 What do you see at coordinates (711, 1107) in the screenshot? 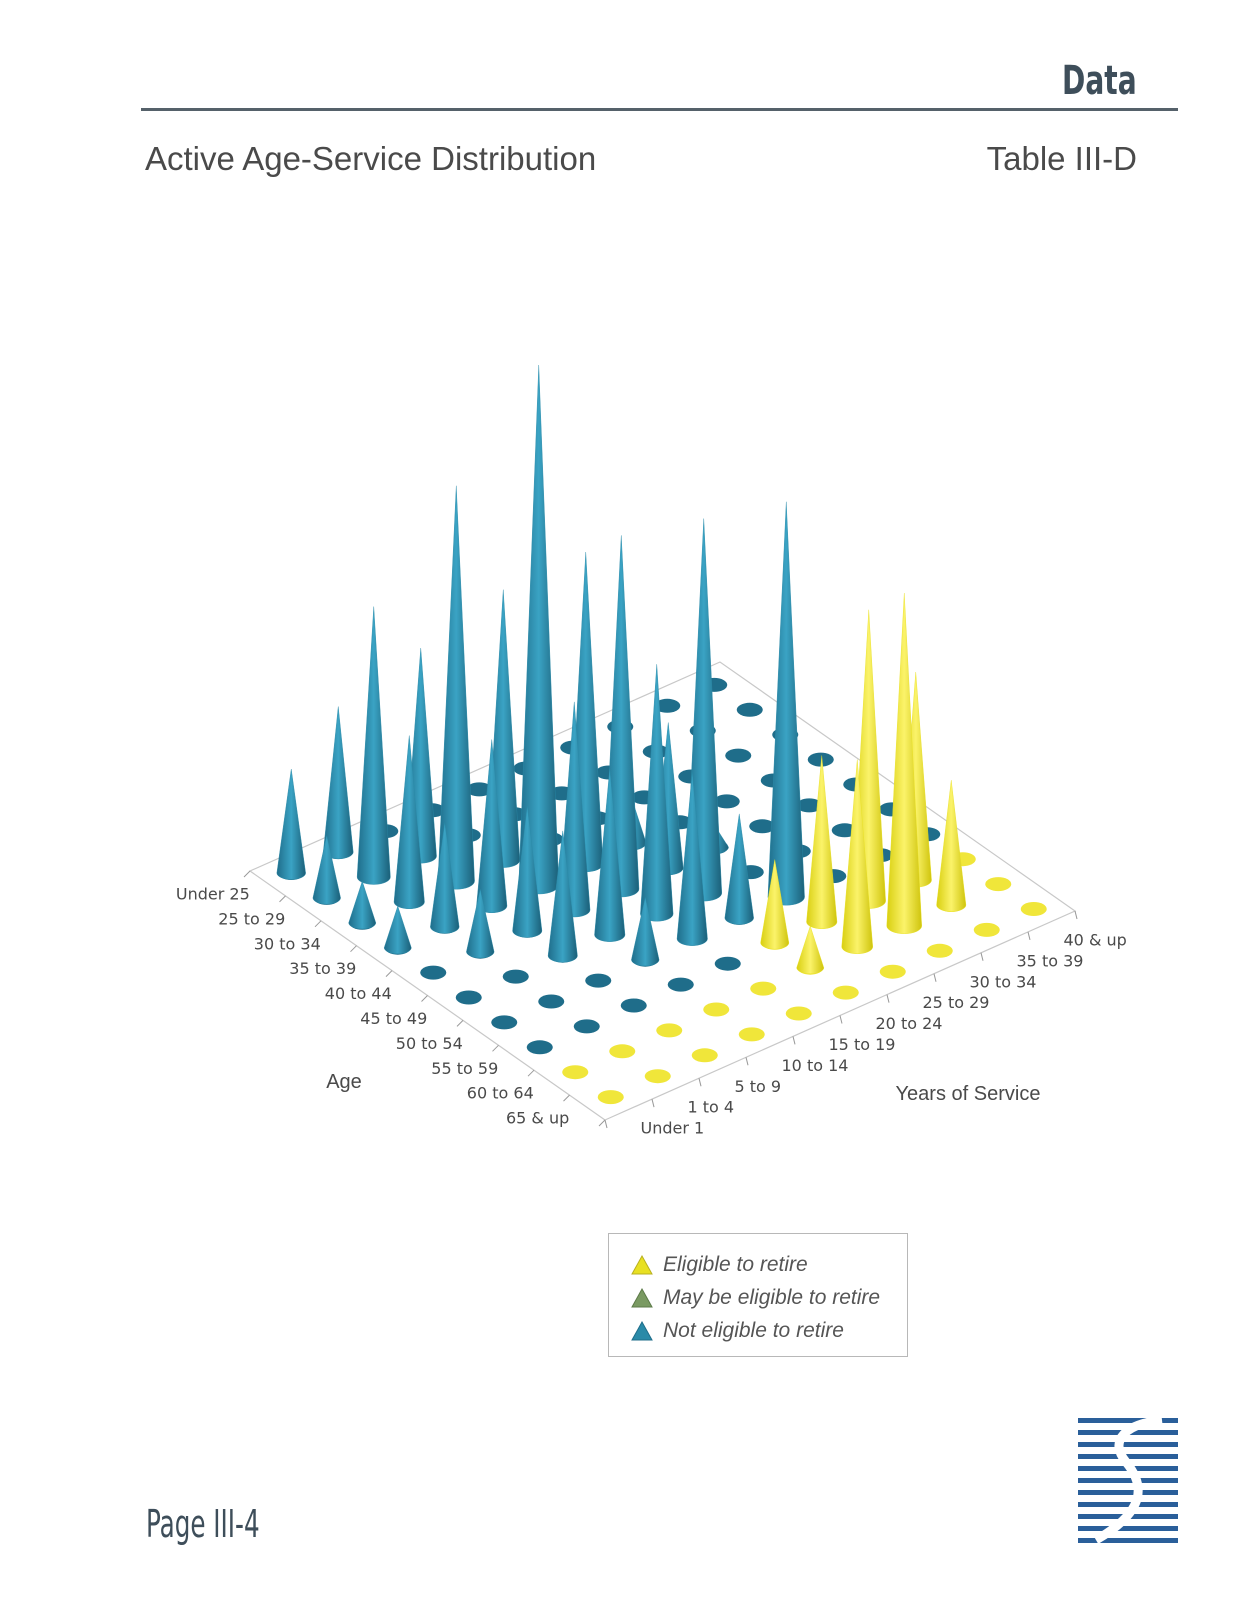
I see `service-tick-label: 1 to 4` at bounding box center [711, 1107].